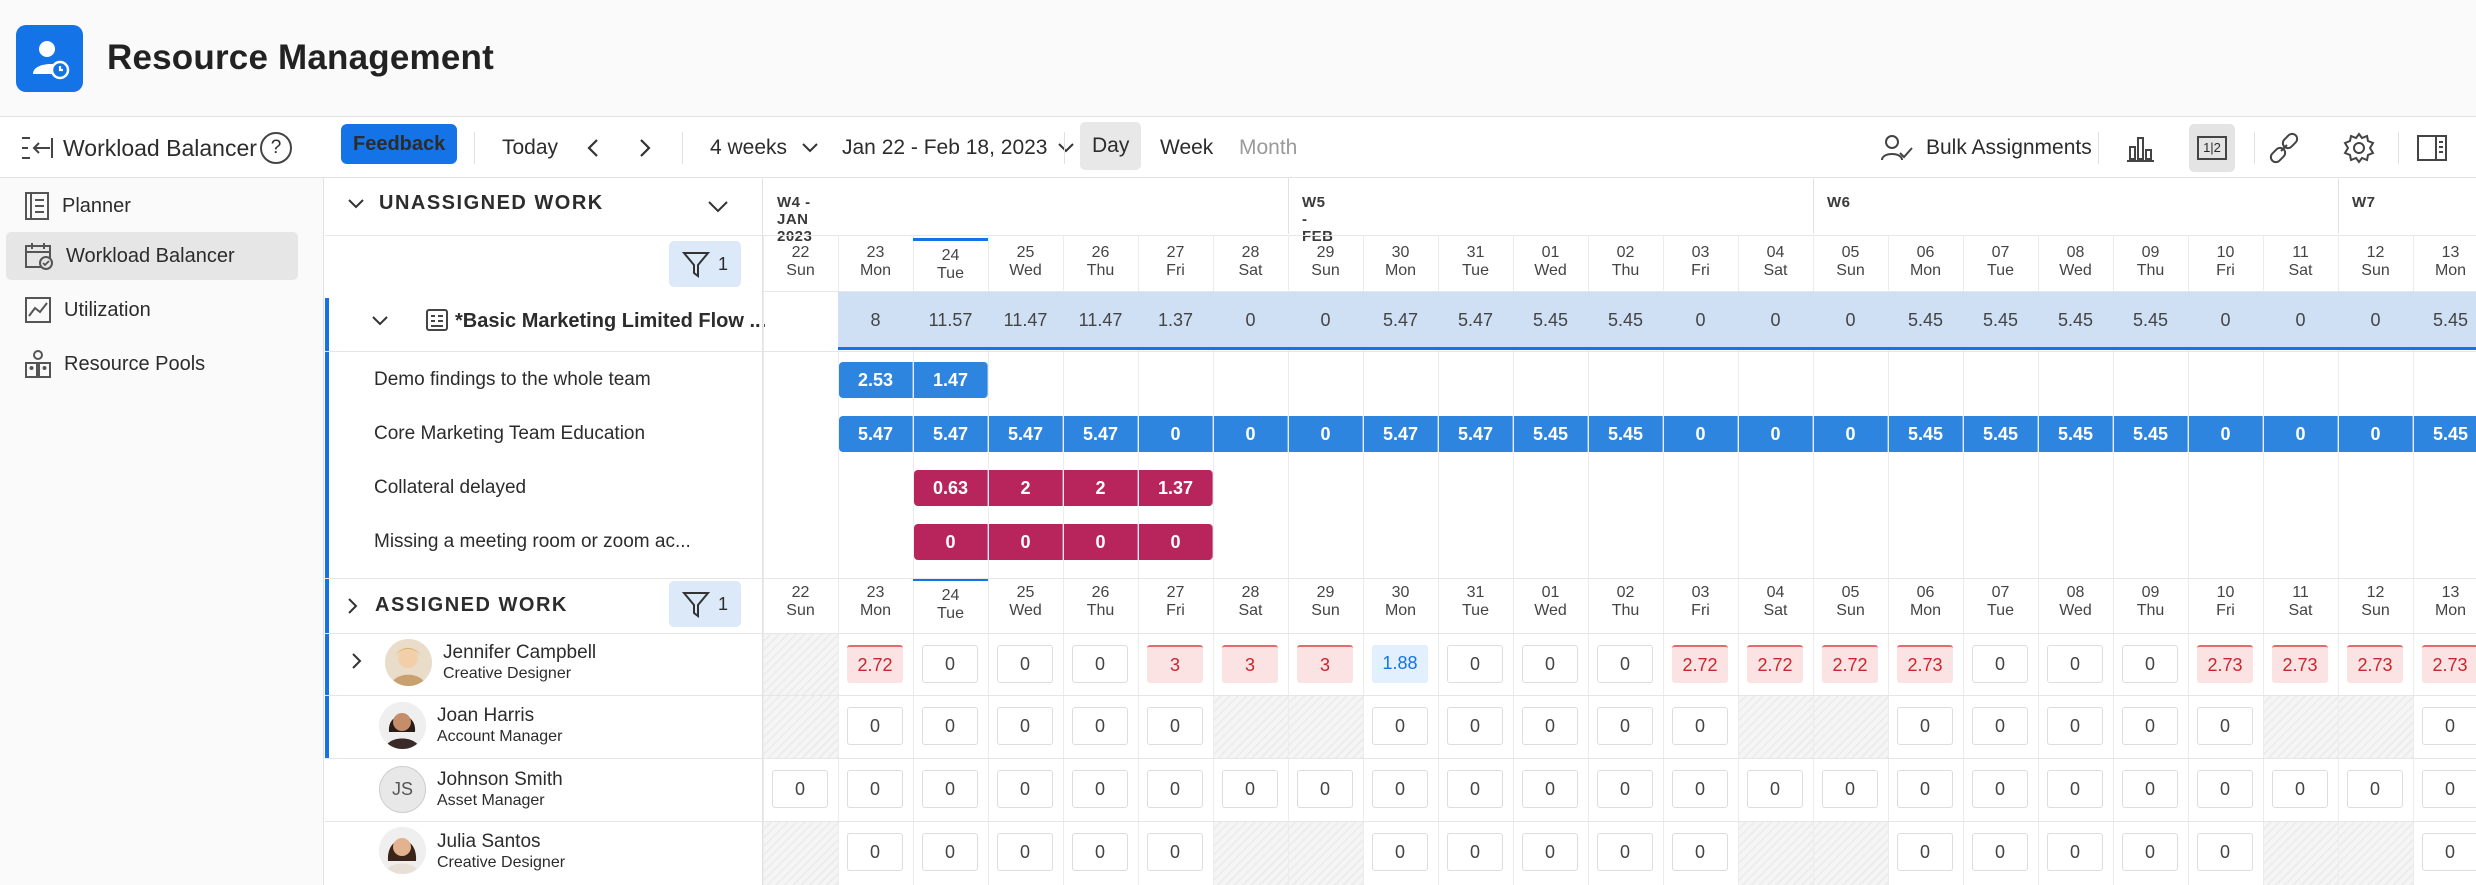 The image size is (2476, 885). What do you see at coordinates (2432, 148) in the screenshot?
I see `panel-toggle-button` at bounding box center [2432, 148].